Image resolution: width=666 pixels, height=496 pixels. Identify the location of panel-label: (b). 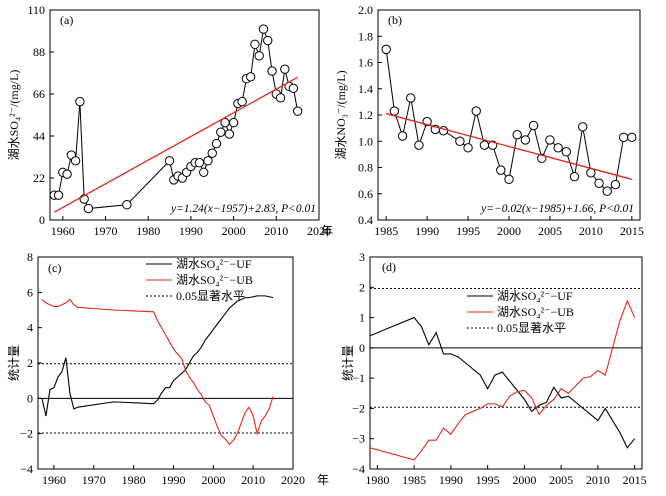
(395, 20).